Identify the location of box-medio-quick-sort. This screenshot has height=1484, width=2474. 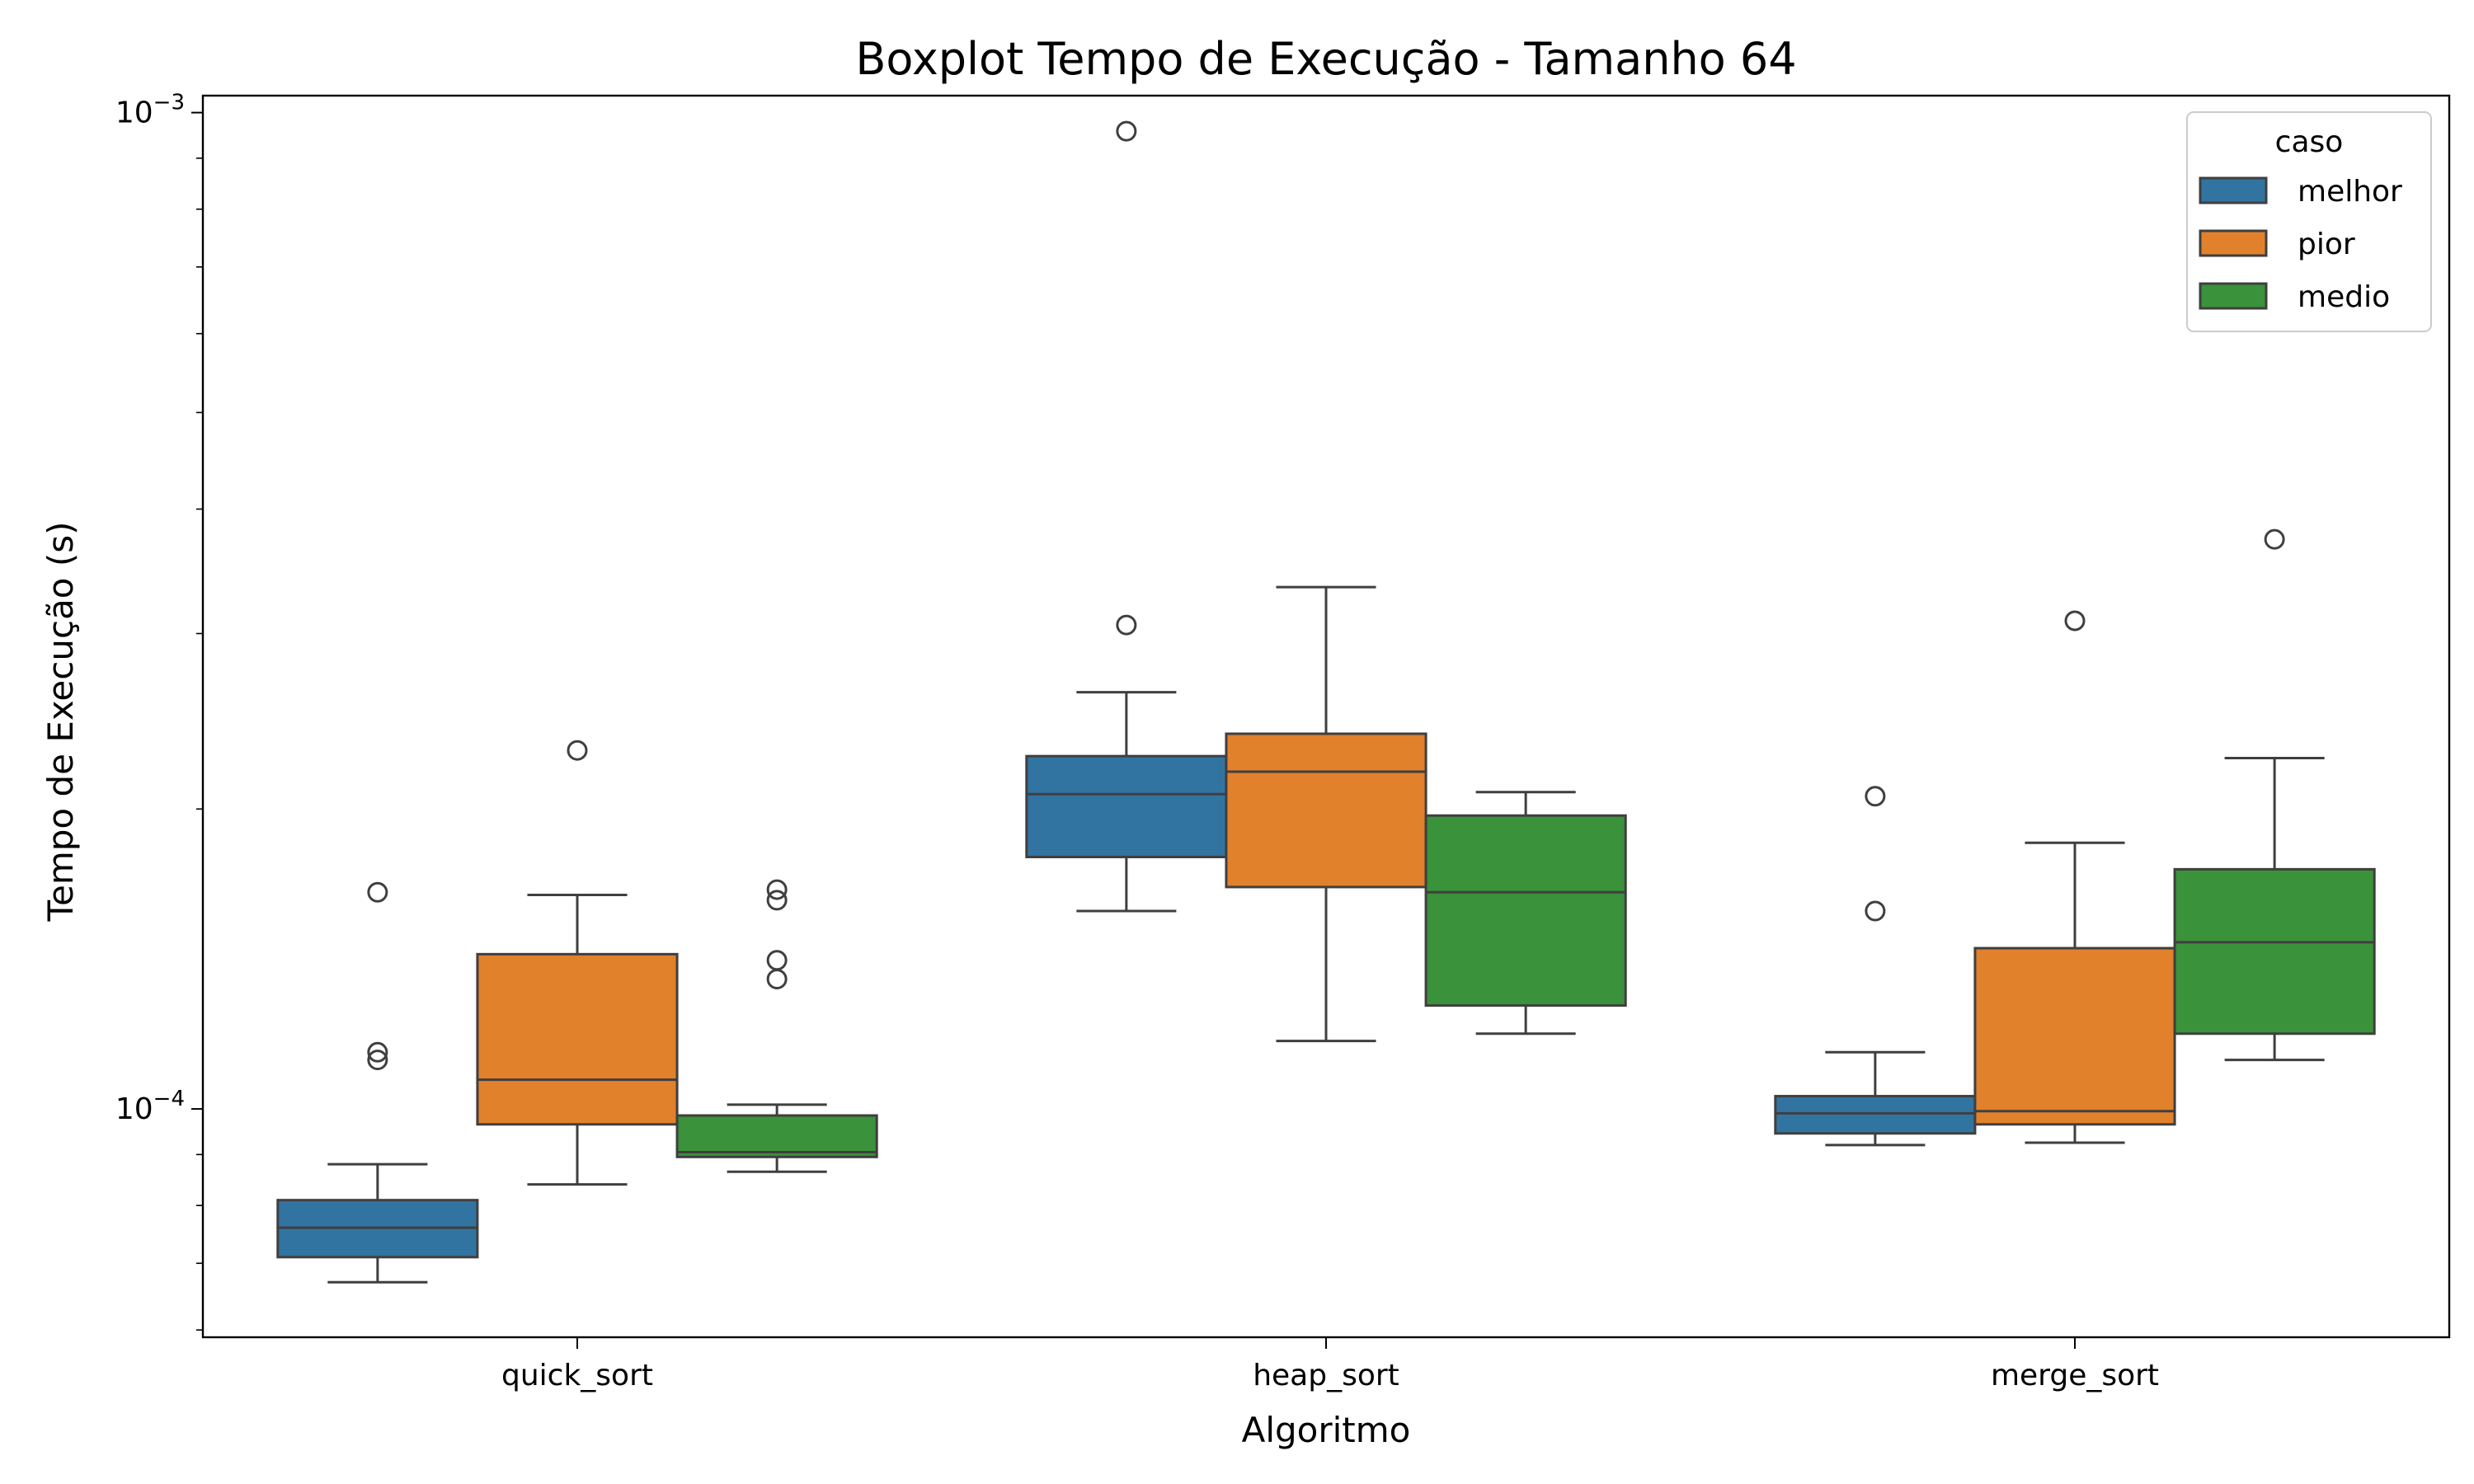
(776, 1136).